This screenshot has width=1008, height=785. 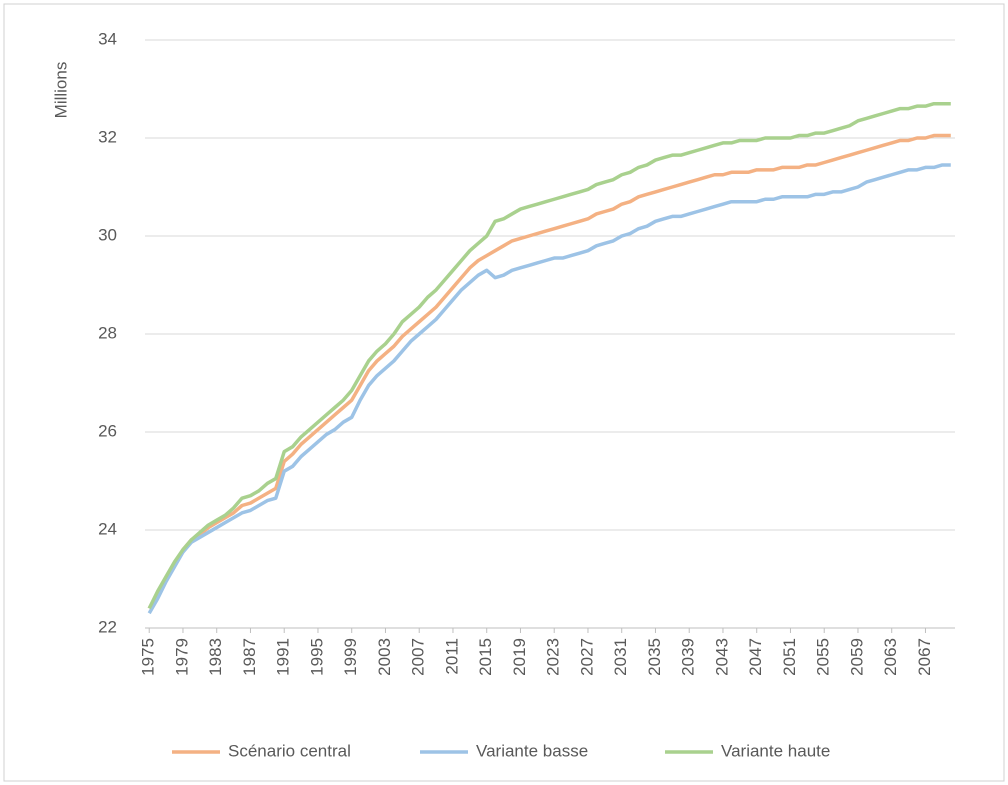 I want to click on x-tick-label: 1987, so click(x=249, y=657).